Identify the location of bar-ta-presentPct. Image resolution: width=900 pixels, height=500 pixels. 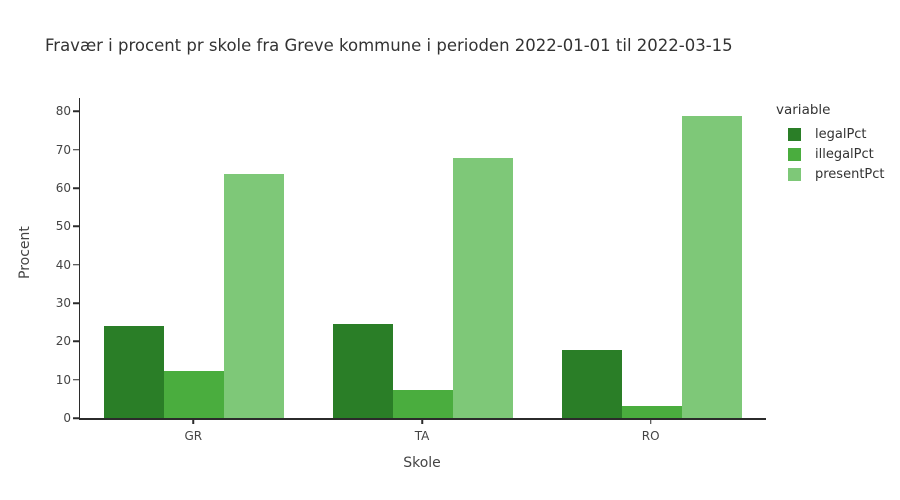
(483, 287).